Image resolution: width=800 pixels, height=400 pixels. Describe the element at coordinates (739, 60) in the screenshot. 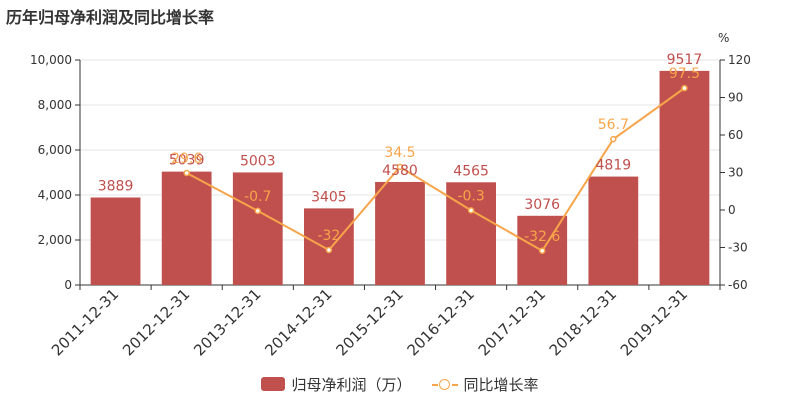

I see `y-right-tick-label: 120` at that location.